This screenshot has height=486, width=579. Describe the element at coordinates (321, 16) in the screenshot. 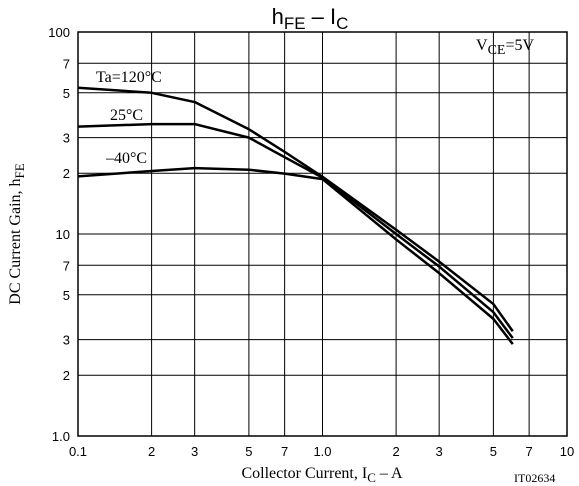

I see `title-part: – I` at that location.